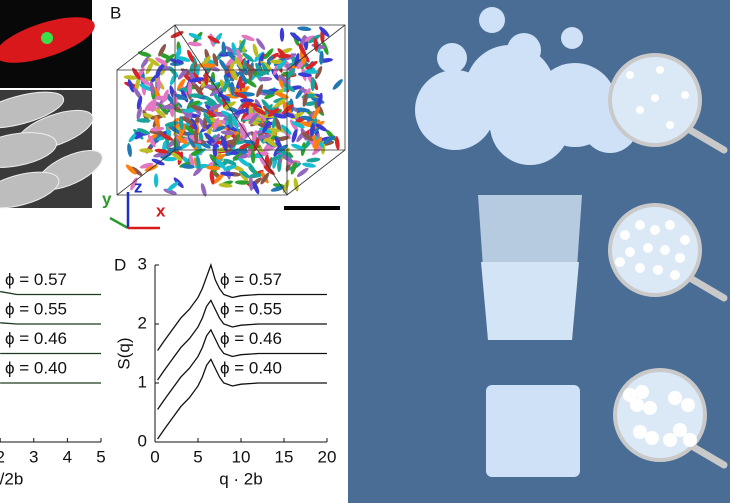 The image size is (730, 503). I want to click on y-tick-label: 3, so click(142, 263).